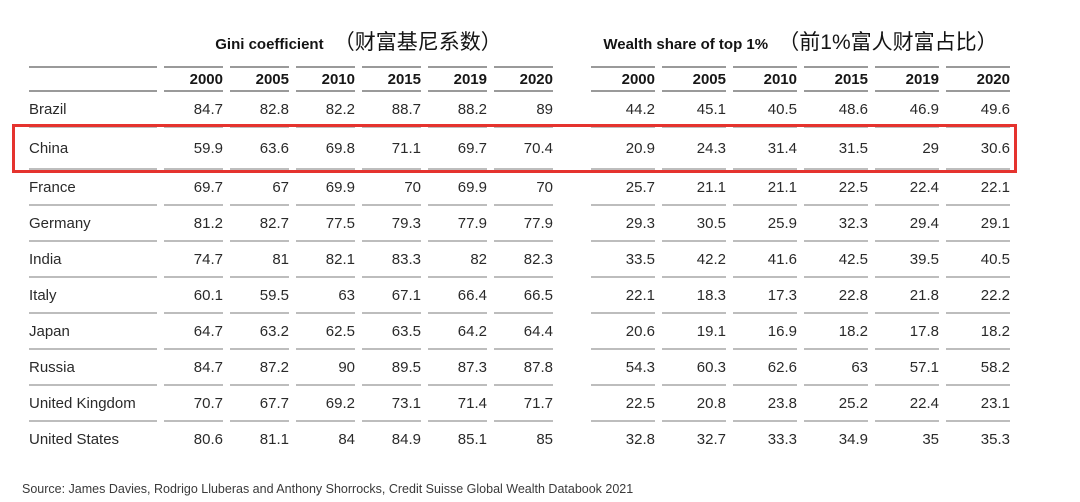 This screenshot has height=502, width=1080. I want to click on gini-value: 84.7, so click(193, 368).